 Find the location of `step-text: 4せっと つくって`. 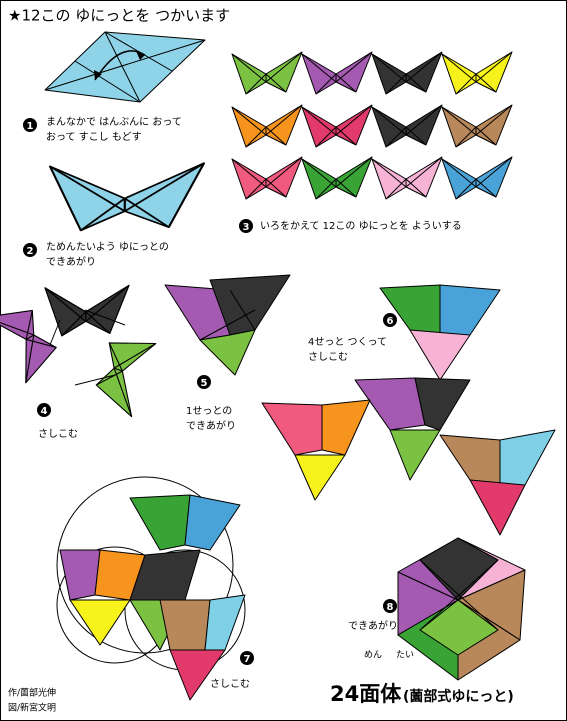

step-text: 4せっと つくって is located at coordinates (347, 342).